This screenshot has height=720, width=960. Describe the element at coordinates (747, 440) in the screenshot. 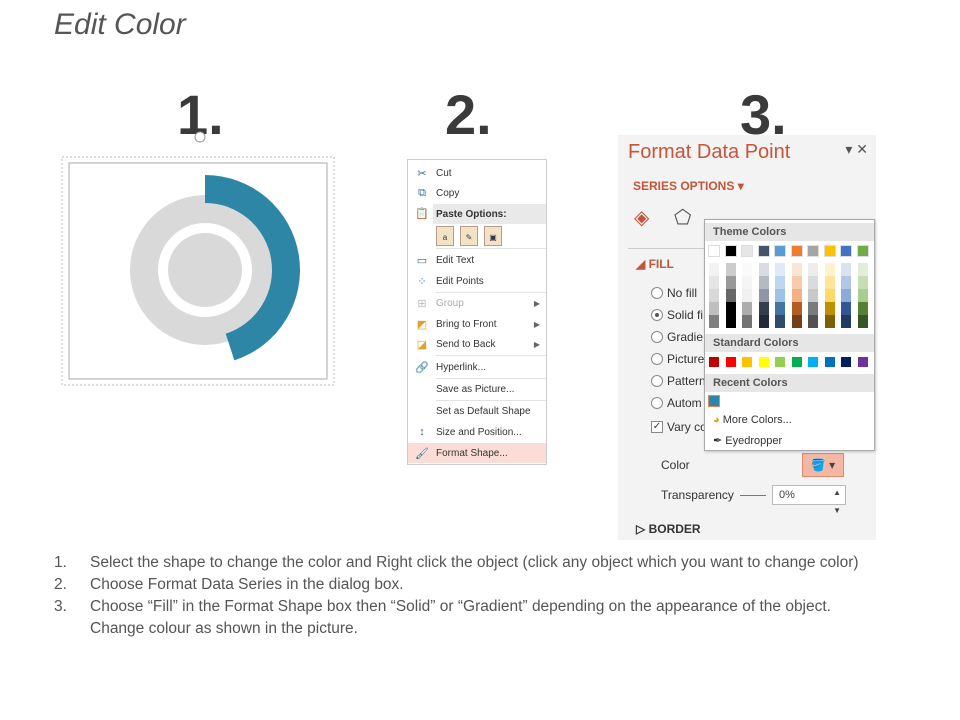

I see `eyedropper-item: ✒ Eyedropper` at that location.